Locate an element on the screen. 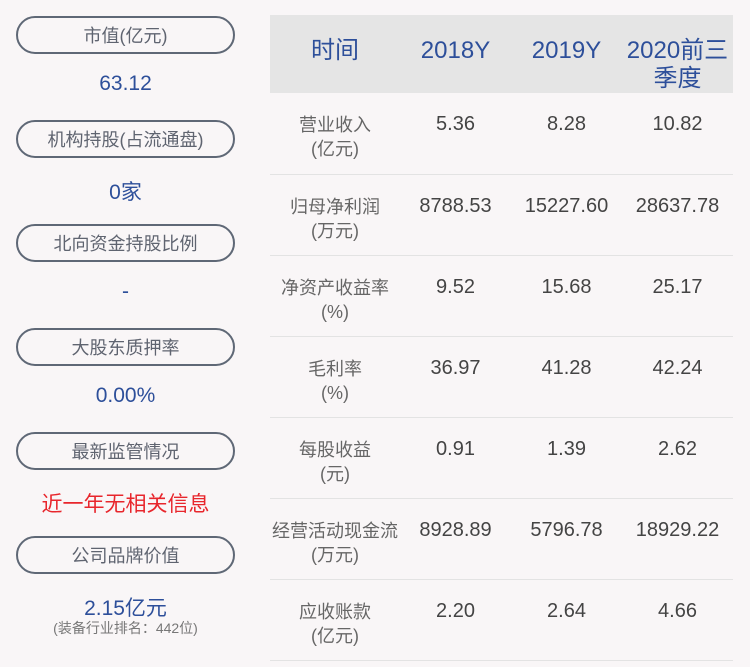 This screenshot has height=667, width=750. row-unit: (元) is located at coordinates (335, 473).